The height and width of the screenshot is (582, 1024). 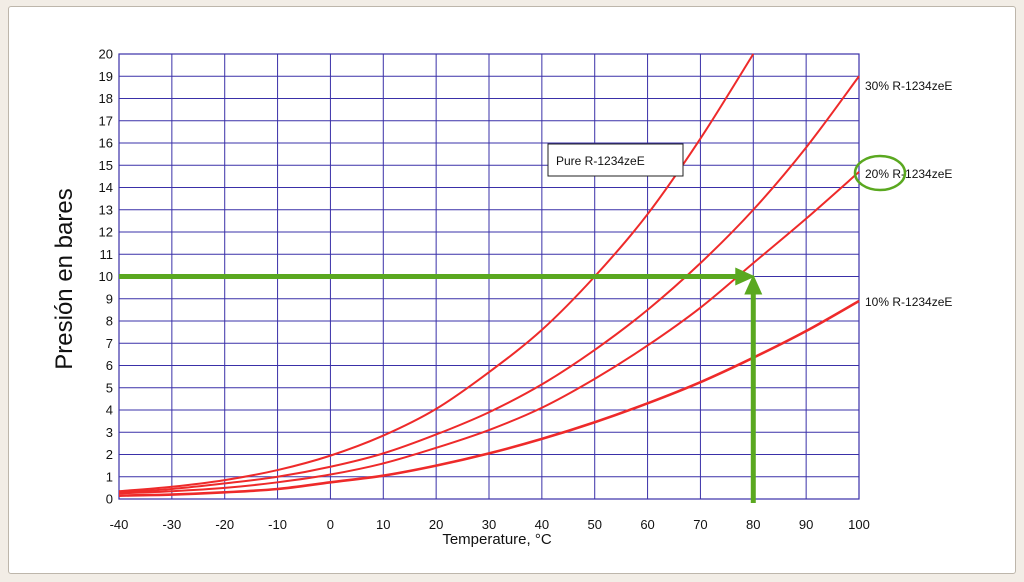 What do you see at coordinates (109, 454) in the screenshot?
I see `y-tick-label: 2` at bounding box center [109, 454].